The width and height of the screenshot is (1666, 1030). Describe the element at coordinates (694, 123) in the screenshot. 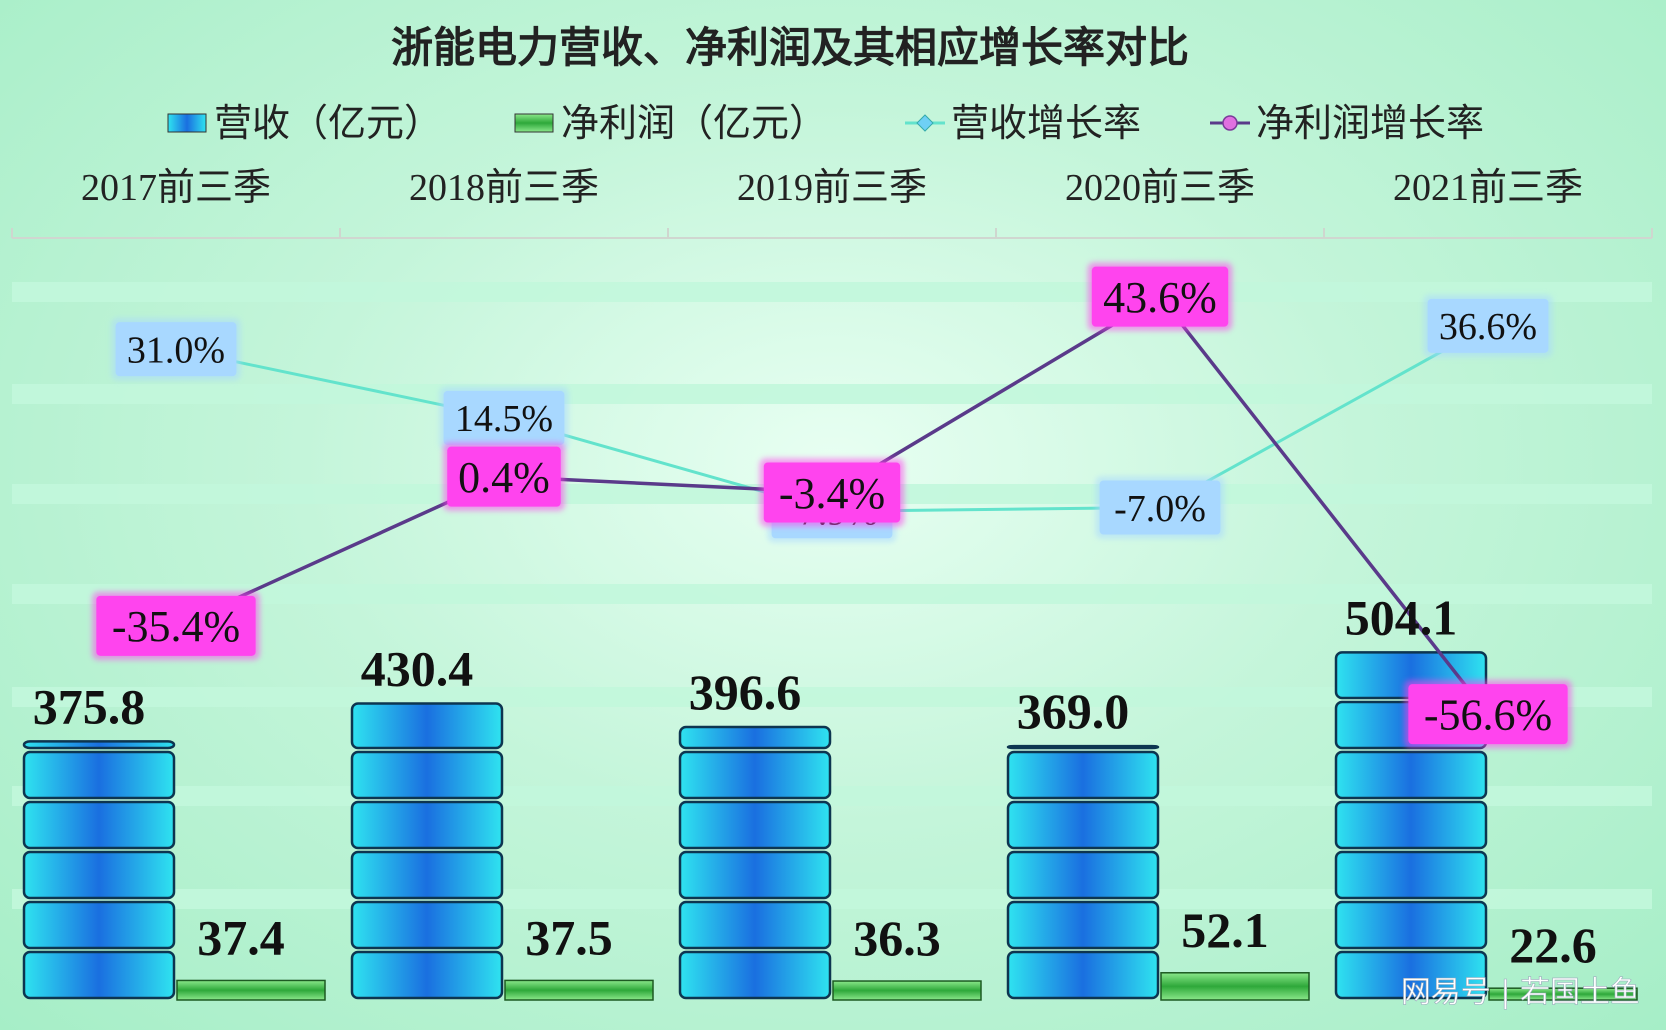

I see `legend-label-1: 净利润（亿元）` at that location.